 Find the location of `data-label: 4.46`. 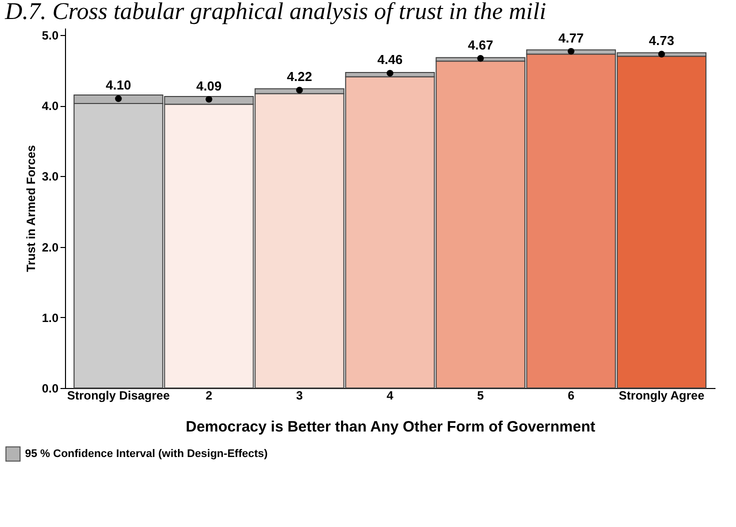

data-label: 4.46 is located at coordinates (390, 60).